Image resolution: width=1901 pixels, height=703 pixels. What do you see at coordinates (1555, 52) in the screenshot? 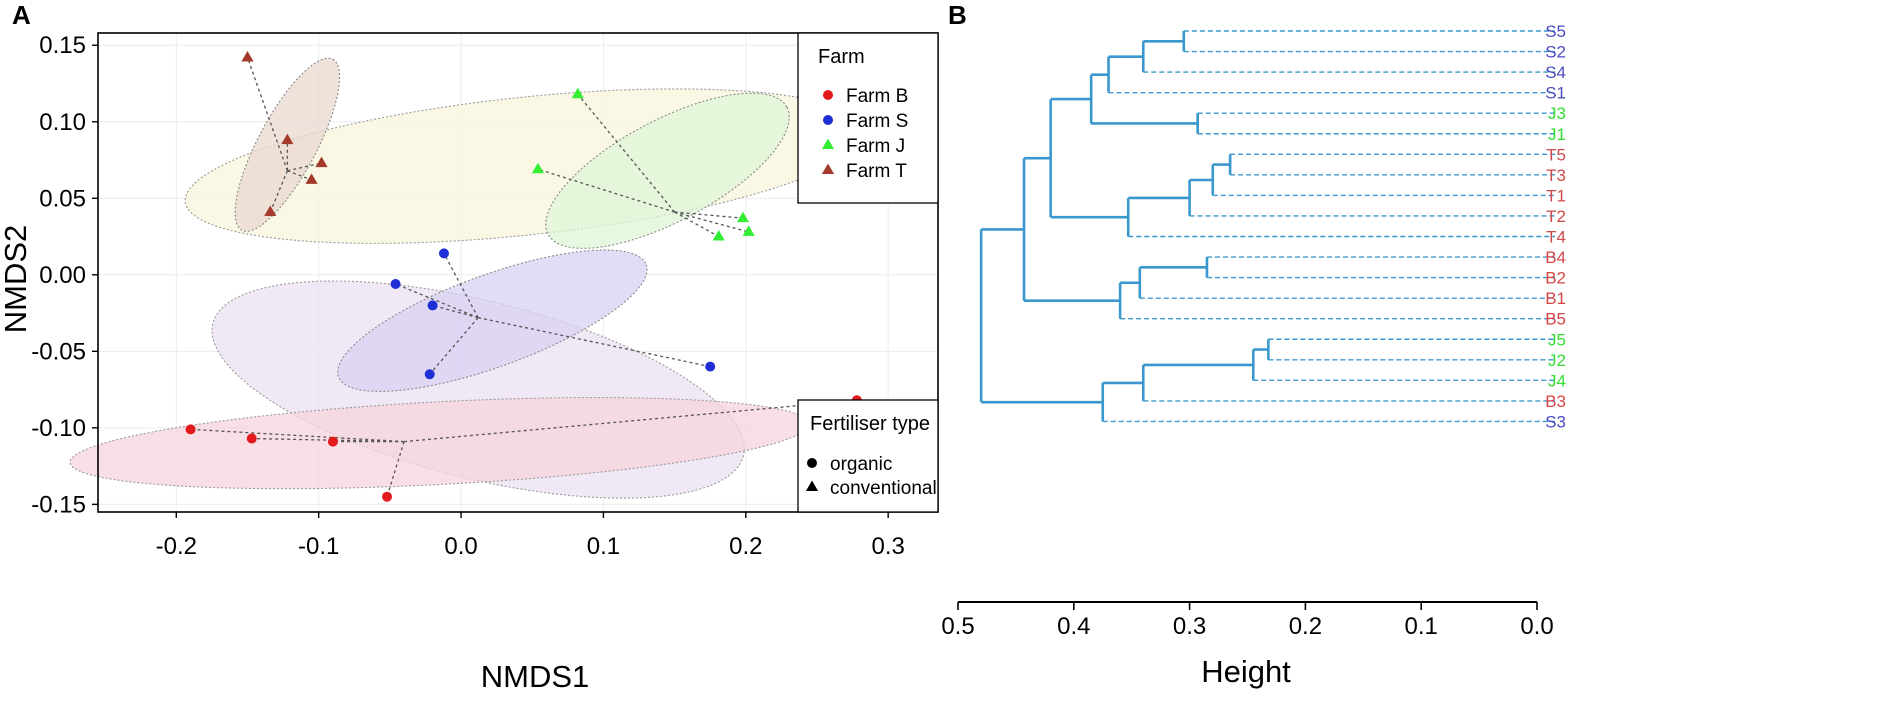
I see `leaf-label-s2: S2` at bounding box center [1555, 52].